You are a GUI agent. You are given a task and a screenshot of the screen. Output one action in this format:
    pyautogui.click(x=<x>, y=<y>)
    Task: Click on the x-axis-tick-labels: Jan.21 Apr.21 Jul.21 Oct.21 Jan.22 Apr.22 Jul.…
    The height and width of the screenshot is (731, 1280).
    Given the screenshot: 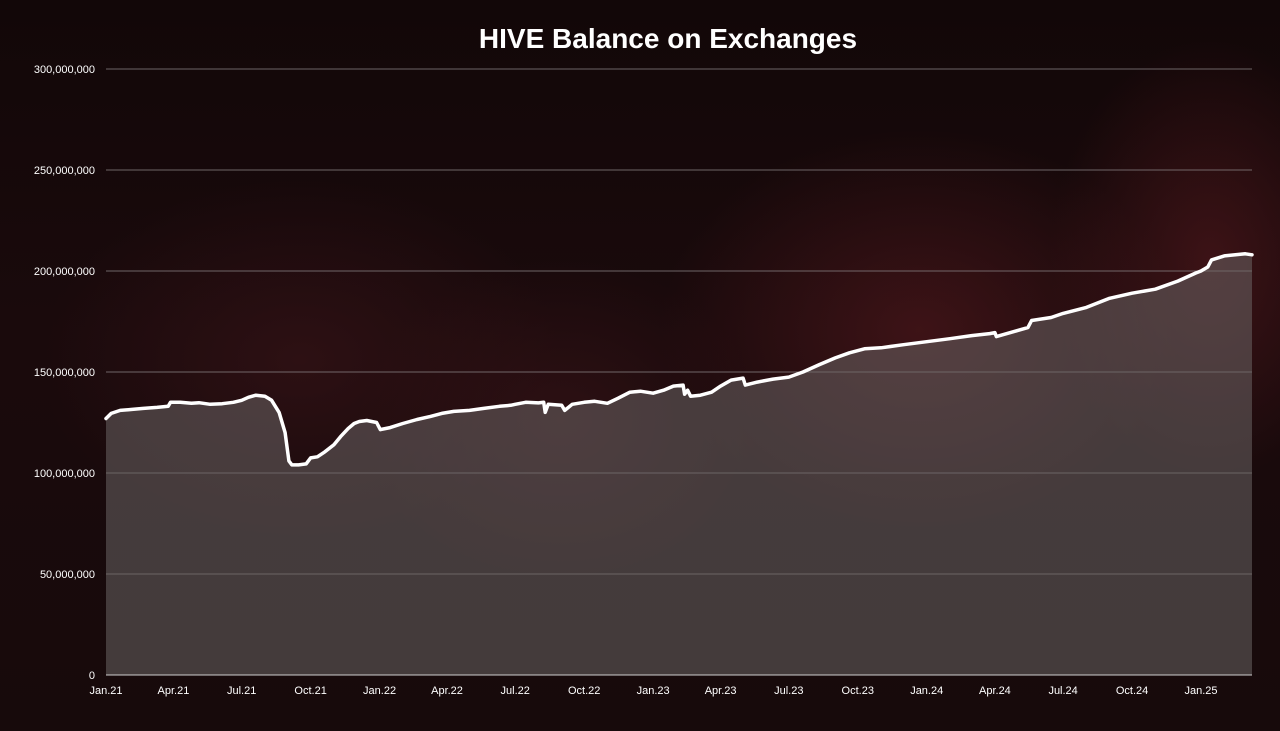 What is the action you would take?
    pyautogui.click(x=653, y=691)
    